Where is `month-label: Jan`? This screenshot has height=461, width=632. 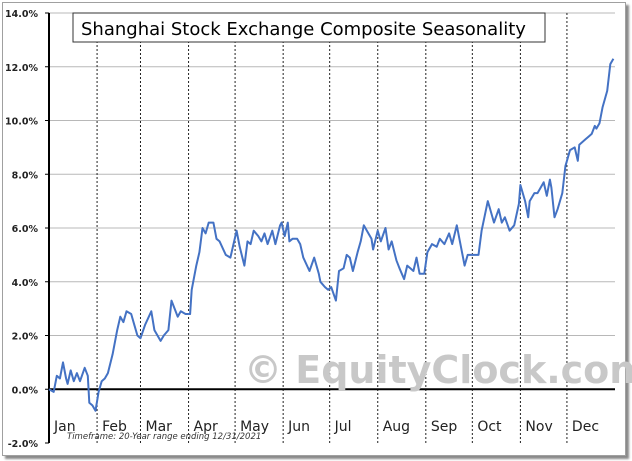 month-label: Jan is located at coordinates (64, 427).